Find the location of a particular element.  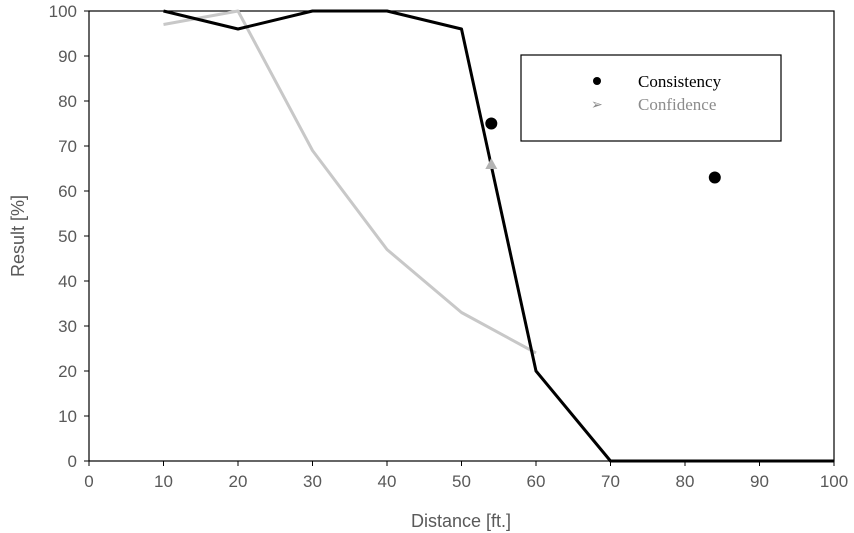

x-tick-label: 50 is located at coordinates (461, 481).